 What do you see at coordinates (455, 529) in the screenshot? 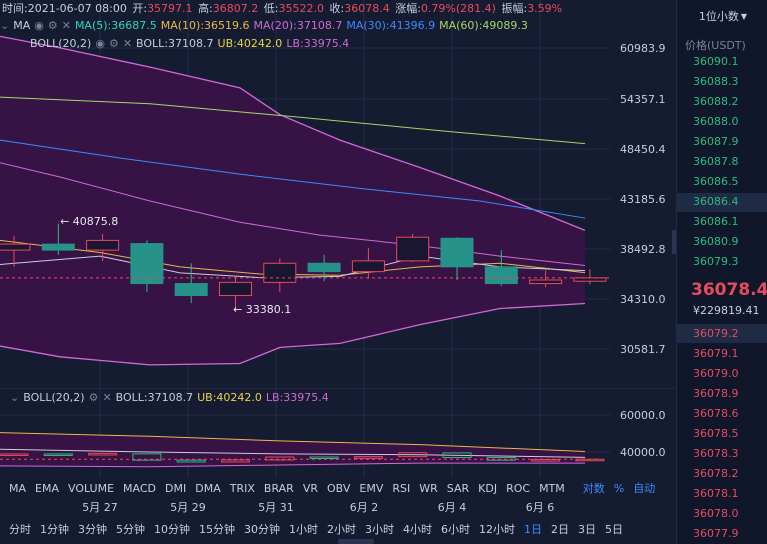
I see `timeframe-tab: 6小时` at bounding box center [455, 529].